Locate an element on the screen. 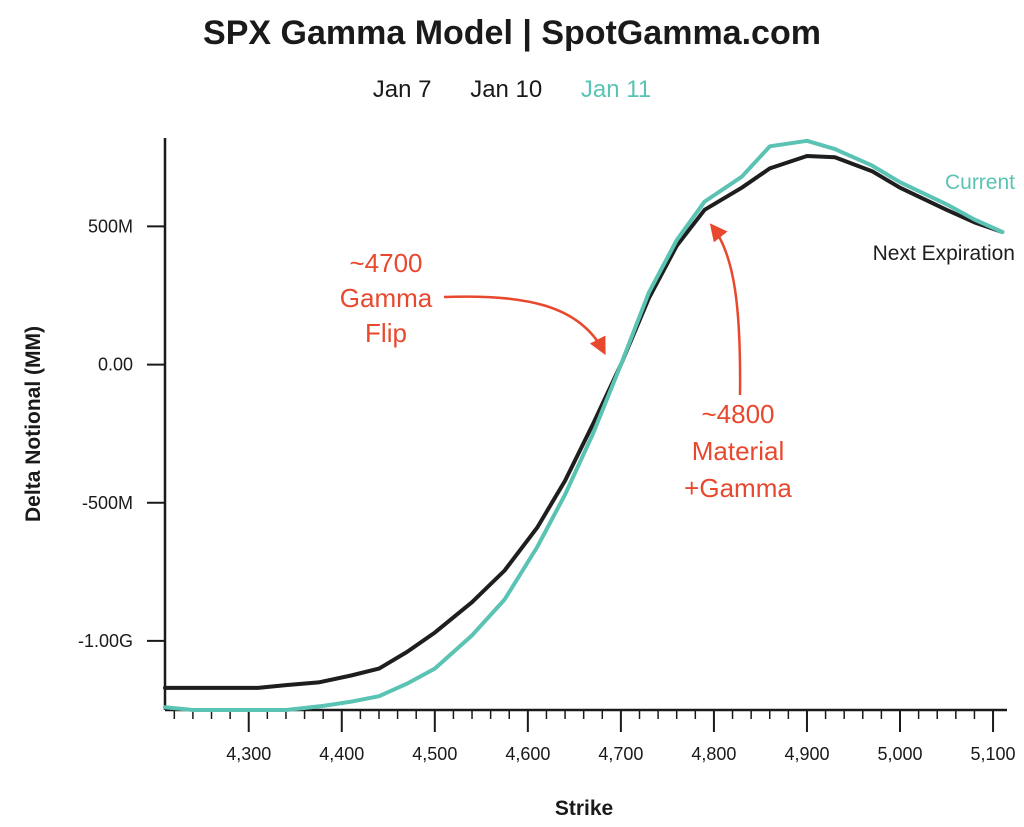 The height and width of the screenshot is (827, 1024). x-tick-label: 4,600 is located at coordinates (527, 754).